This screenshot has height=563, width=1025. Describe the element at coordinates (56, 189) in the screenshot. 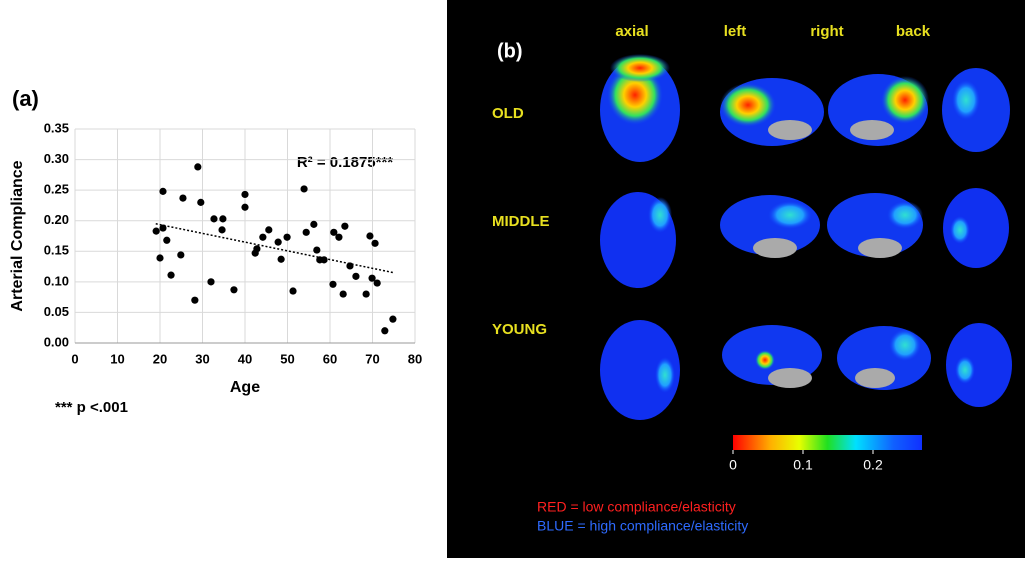

I see `y-tick-label: 0.25` at that location.